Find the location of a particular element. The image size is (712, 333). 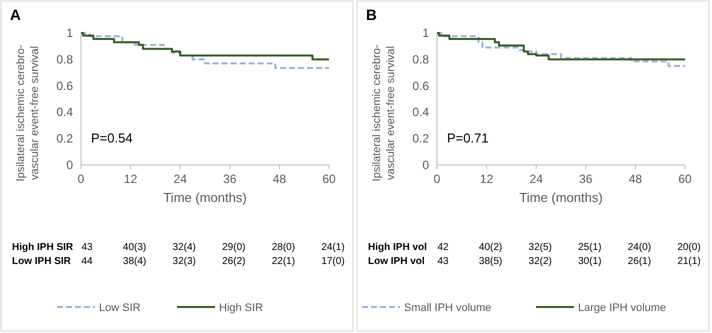

legend-label: Large IPH volume is located at coordinates (622, 308).